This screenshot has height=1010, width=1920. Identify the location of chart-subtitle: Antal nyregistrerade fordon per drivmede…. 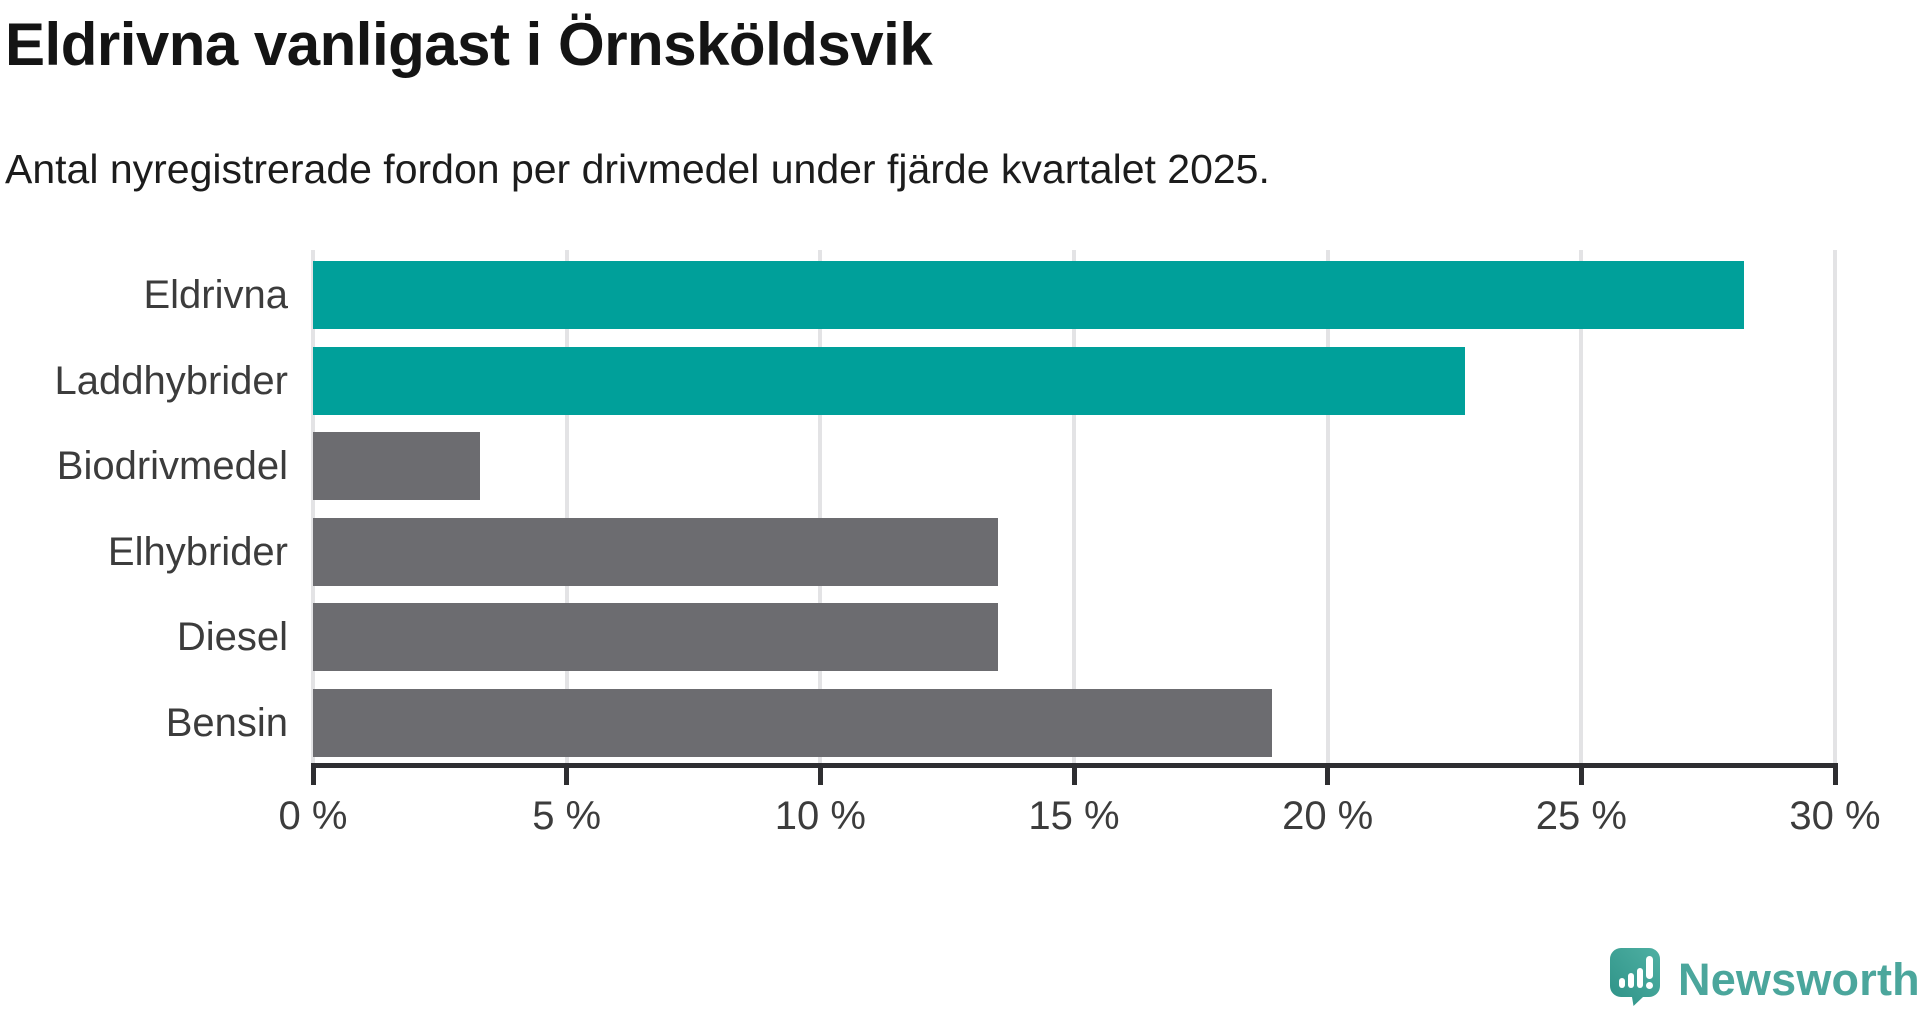
(637, 169).